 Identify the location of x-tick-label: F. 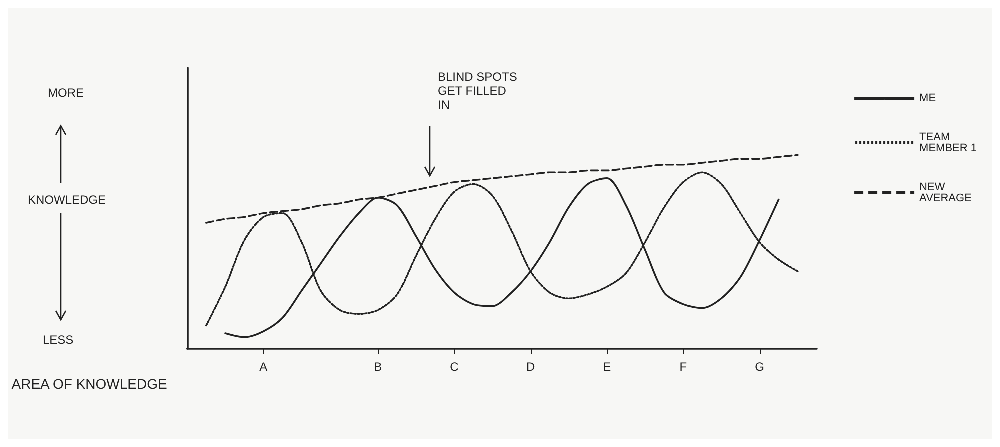
(684, 367).